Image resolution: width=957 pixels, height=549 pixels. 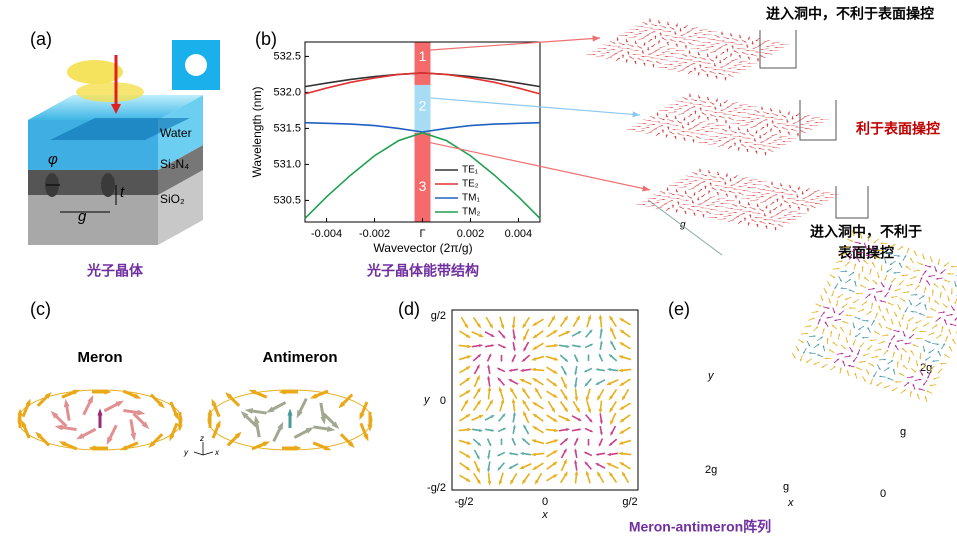 I want to click on connector-head, so click(x=646, y=188).